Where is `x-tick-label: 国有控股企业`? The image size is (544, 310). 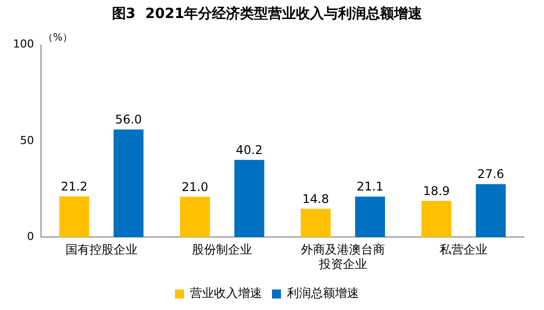 x-tick-label: 国有控股企业 is located at coordinates (101, 249).